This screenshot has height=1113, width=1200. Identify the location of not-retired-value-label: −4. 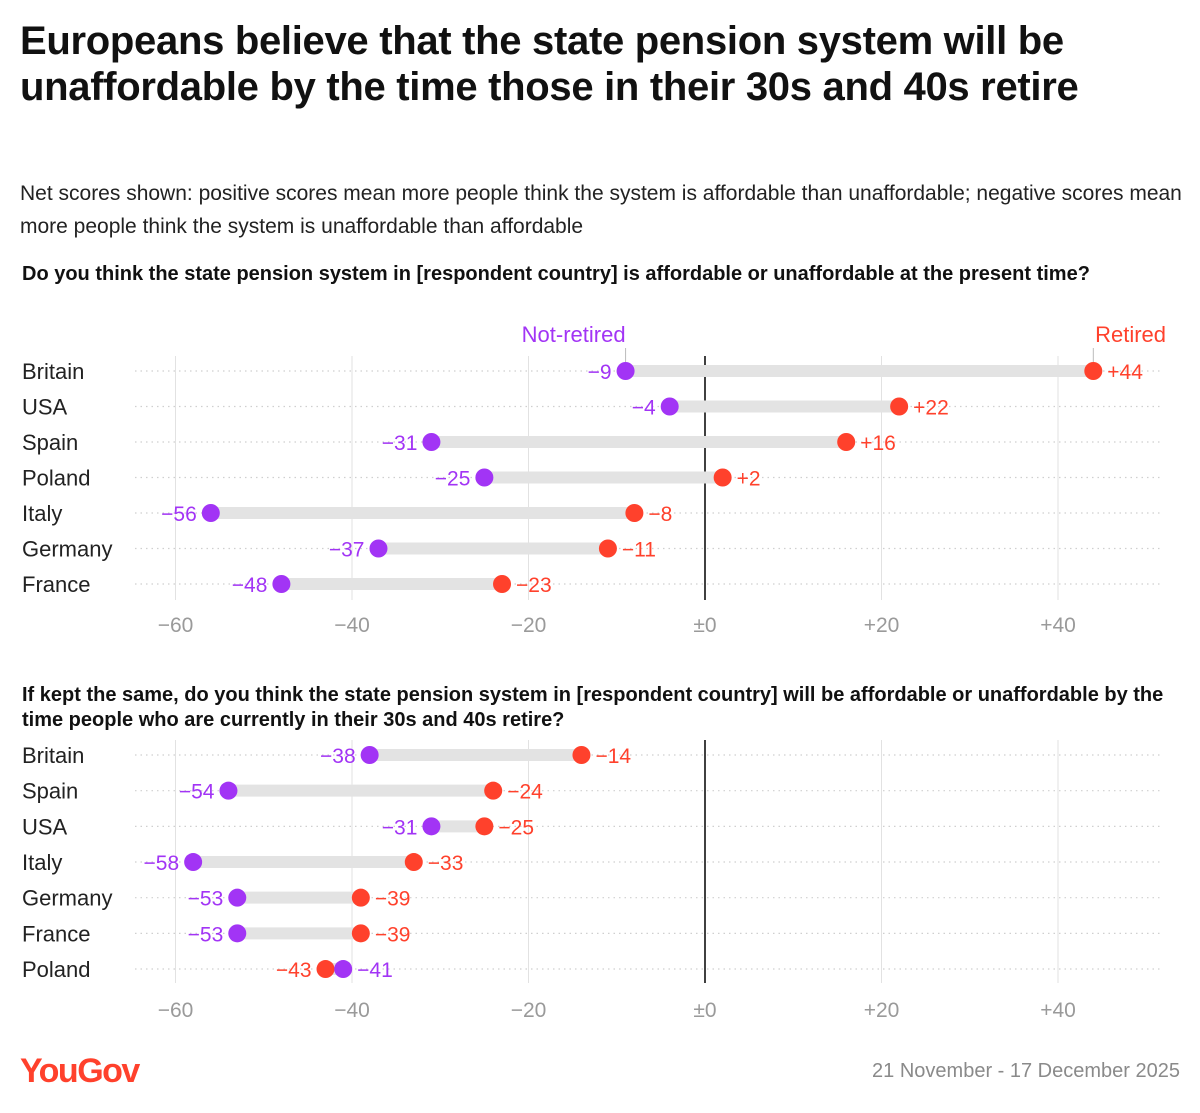
(644, 408).